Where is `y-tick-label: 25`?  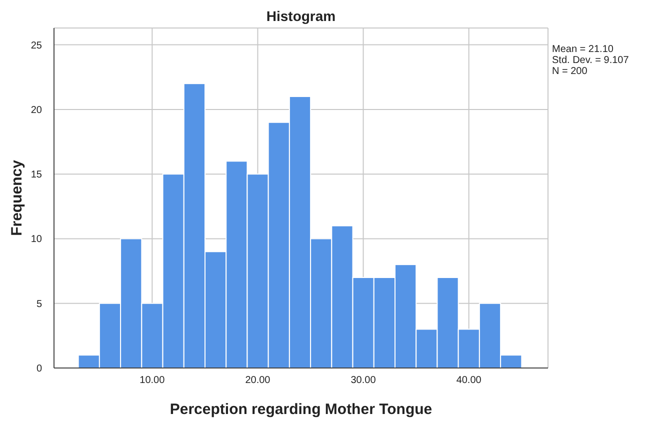
y-tick-label: 25 is located at coordinates (36, 46).